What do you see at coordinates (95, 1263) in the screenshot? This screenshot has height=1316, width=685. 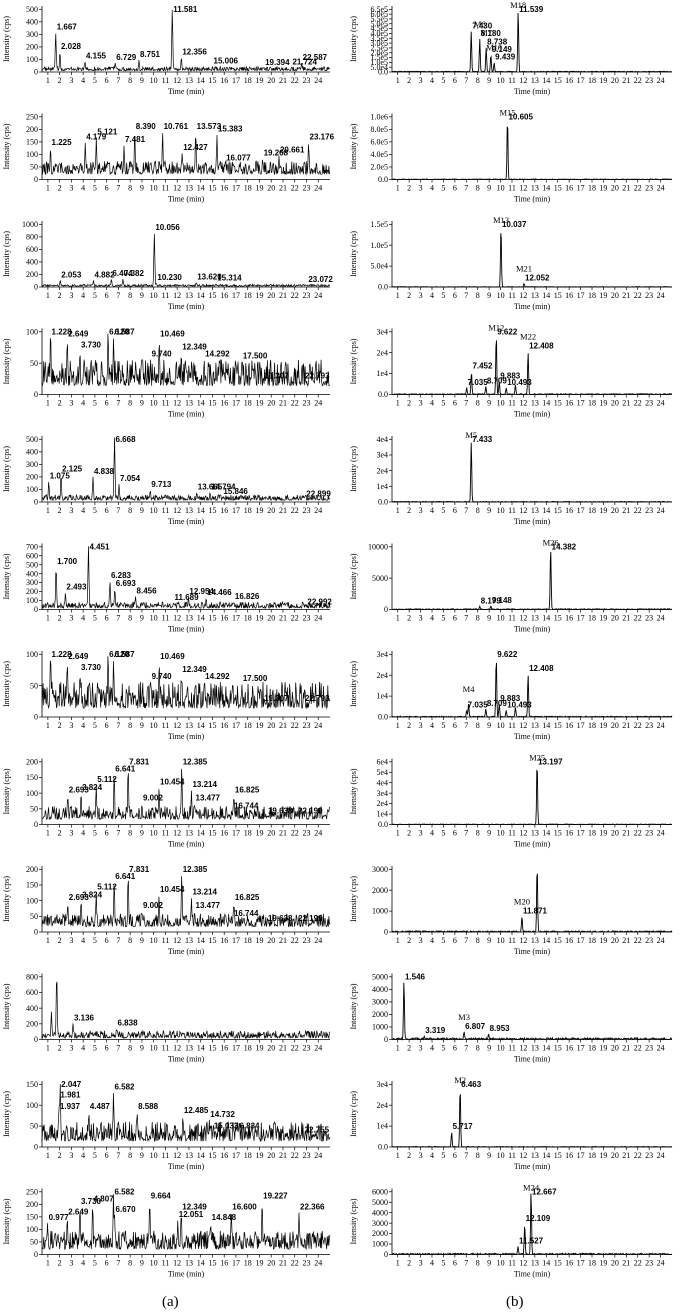 I see `x-tick-label: 5` at bounding box center [95, 1263].